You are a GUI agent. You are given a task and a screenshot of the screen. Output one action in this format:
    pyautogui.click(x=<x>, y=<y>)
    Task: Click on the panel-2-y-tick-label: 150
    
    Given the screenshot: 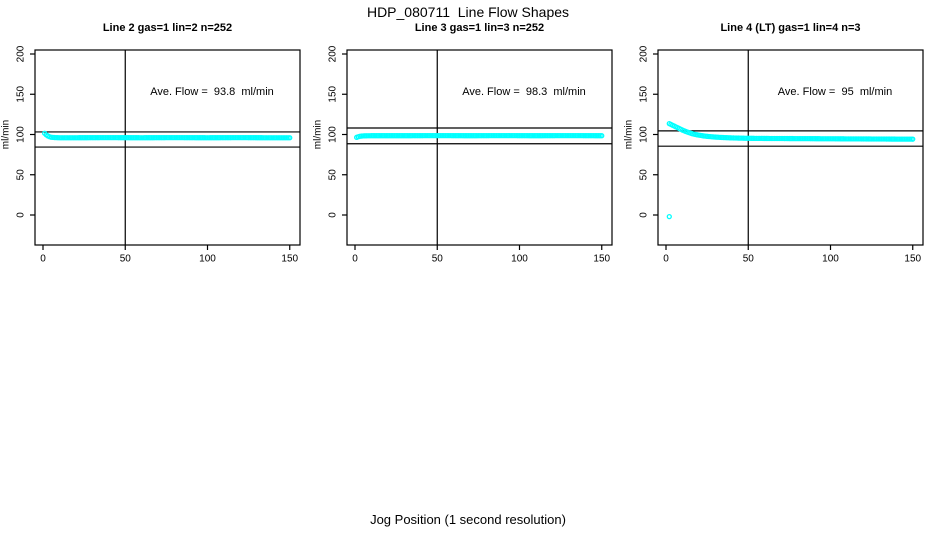 What is the action you would take?
    pyautogui.click(x=333, y=93)
    